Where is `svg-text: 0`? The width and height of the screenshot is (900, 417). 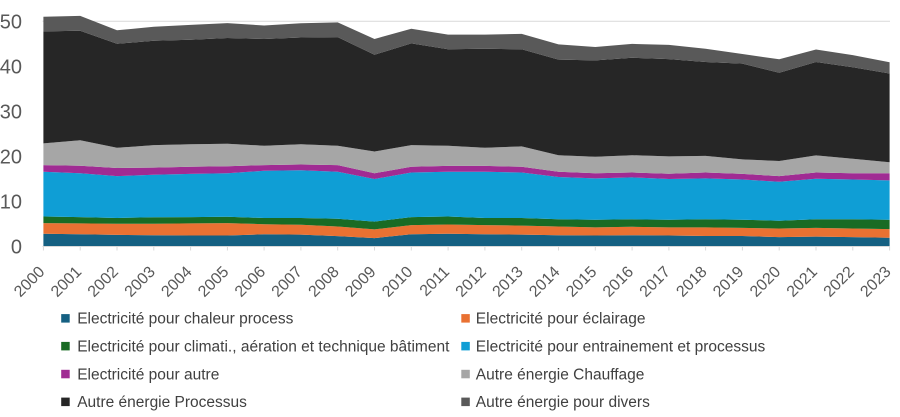
svg-text: 0 is located at coordinates (16, 248).